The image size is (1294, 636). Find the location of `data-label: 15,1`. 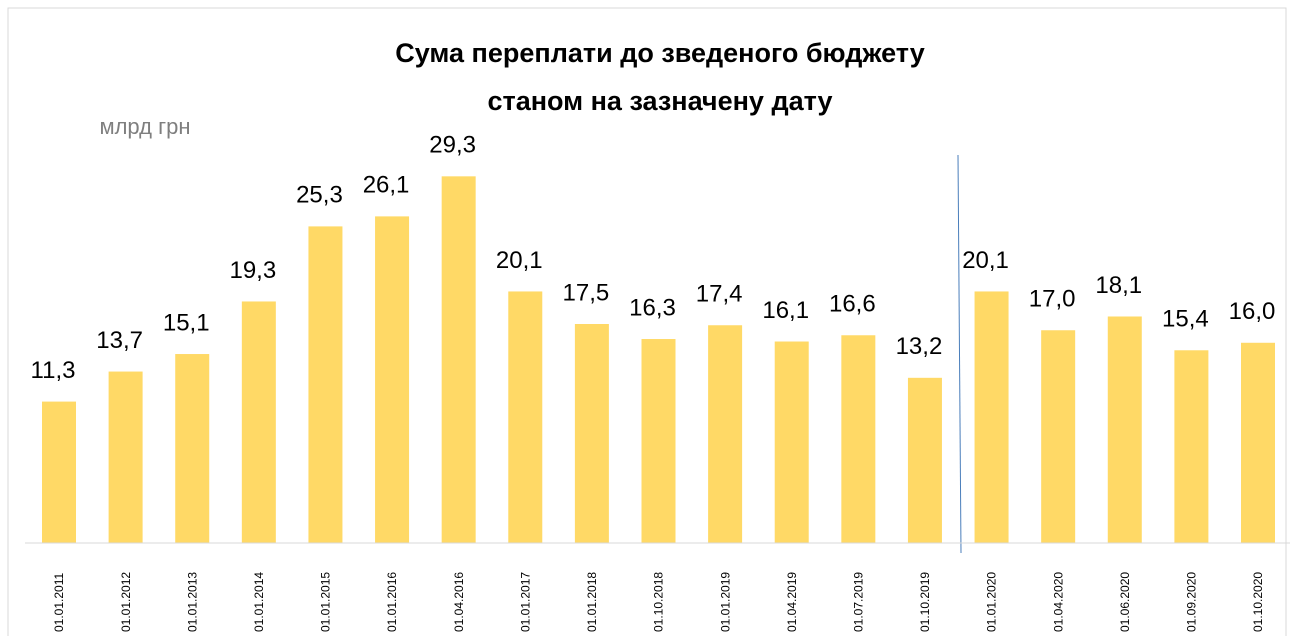

data-label: 15,1 is located at coordinates (186, 322).